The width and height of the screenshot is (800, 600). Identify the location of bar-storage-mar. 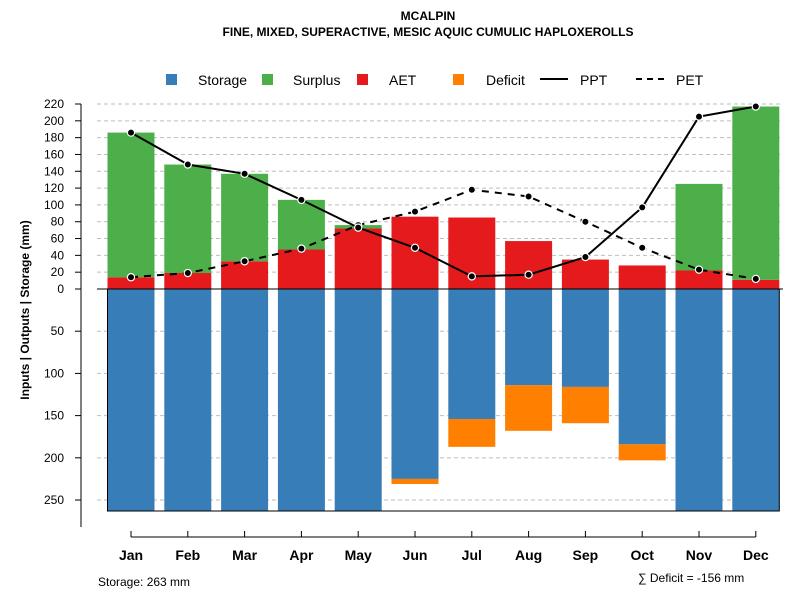
(245, 400).